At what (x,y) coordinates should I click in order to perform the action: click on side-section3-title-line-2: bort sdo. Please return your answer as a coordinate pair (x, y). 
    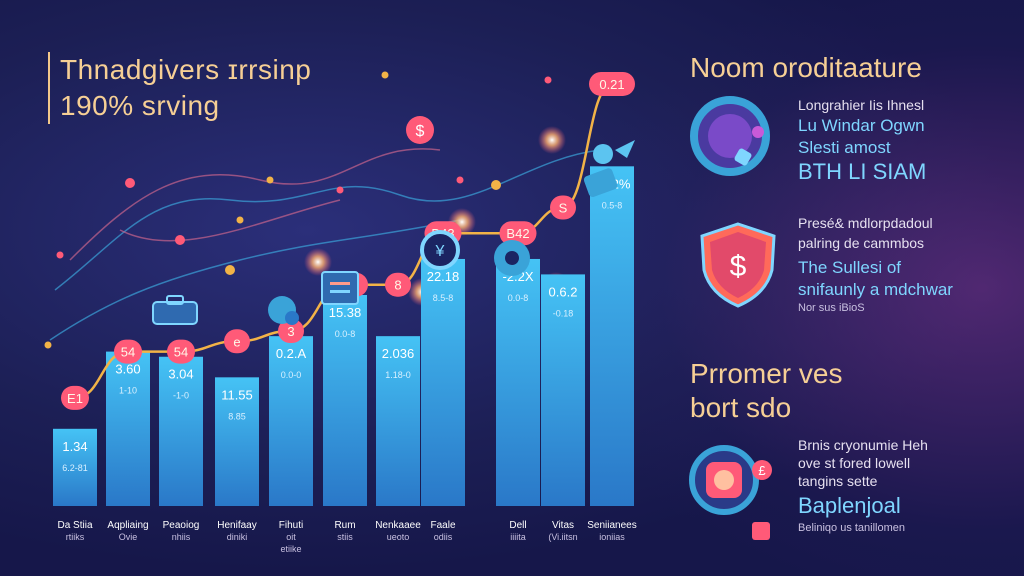
    Looking at the image, I should click on (741, 407).